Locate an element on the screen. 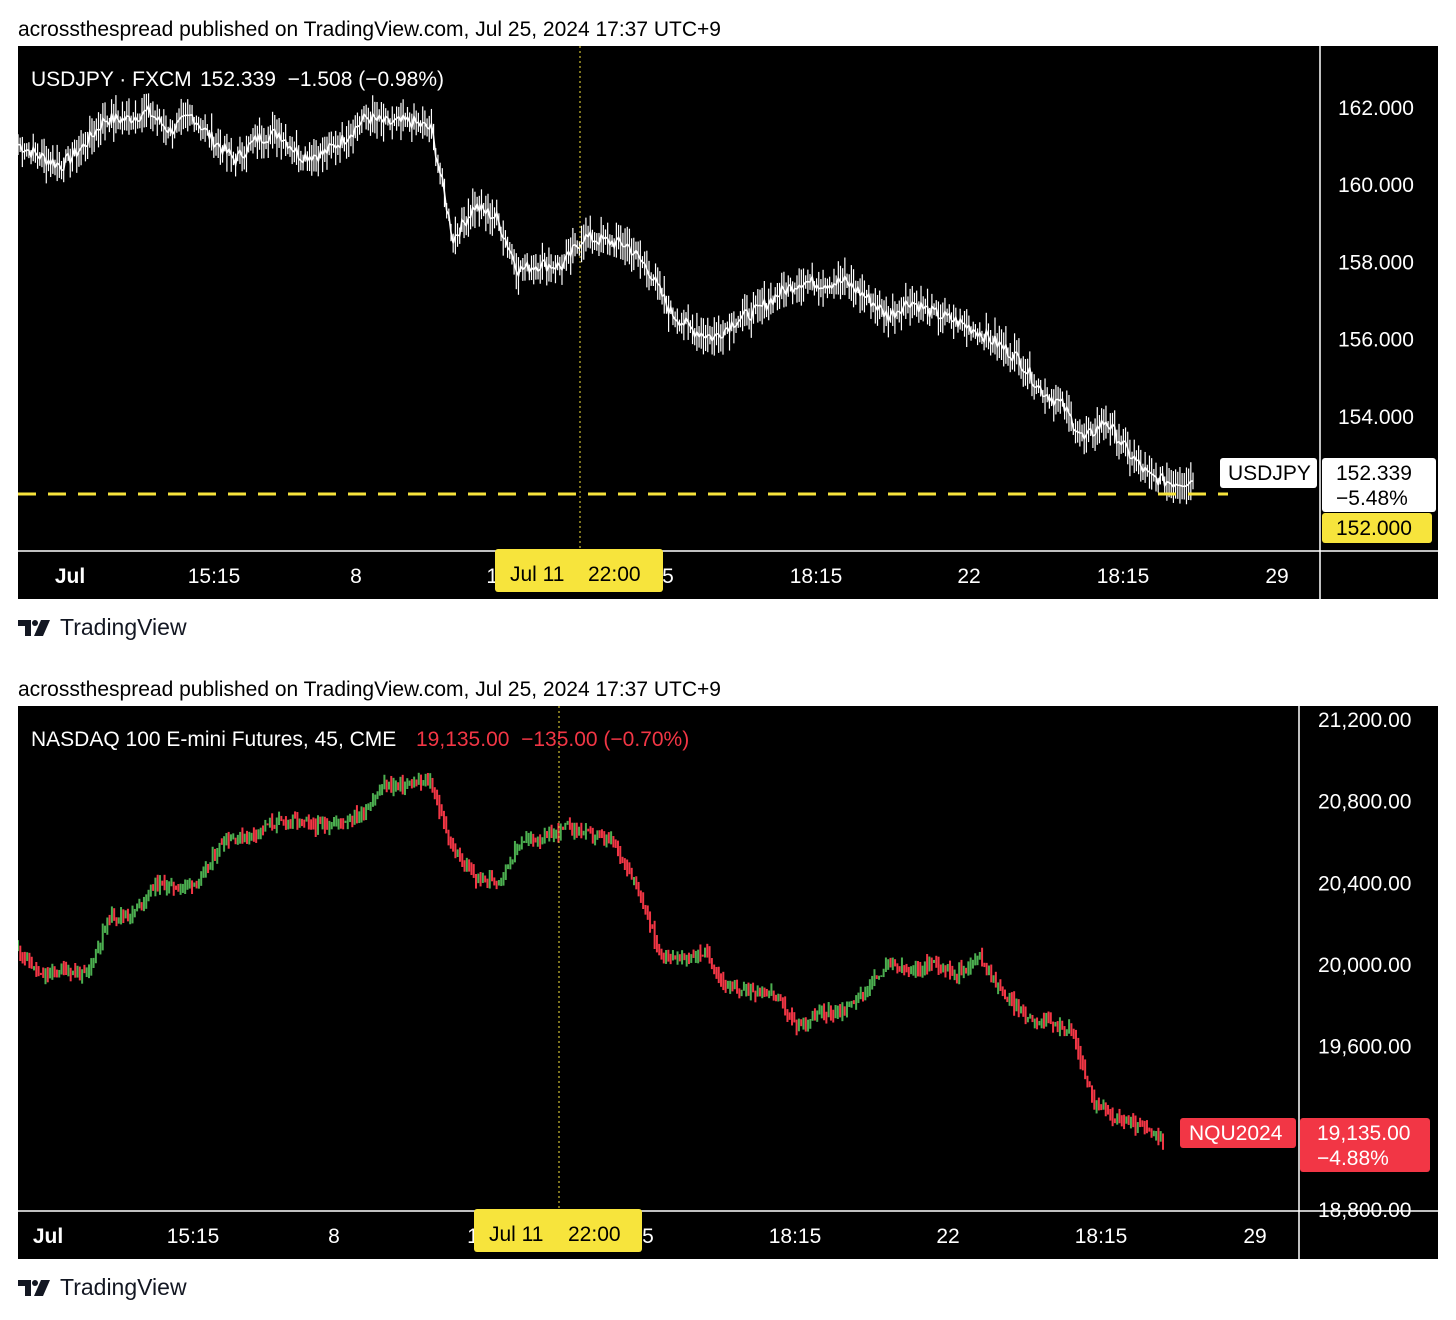 This screenshot has width=1456, height=1320. price-axis-tick-label: 162.000 is located at coordinates (1376, 108).